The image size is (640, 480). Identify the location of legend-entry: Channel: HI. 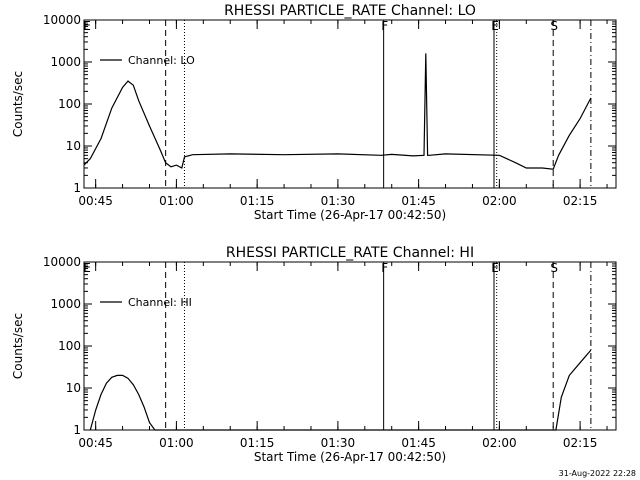
(160, 302).